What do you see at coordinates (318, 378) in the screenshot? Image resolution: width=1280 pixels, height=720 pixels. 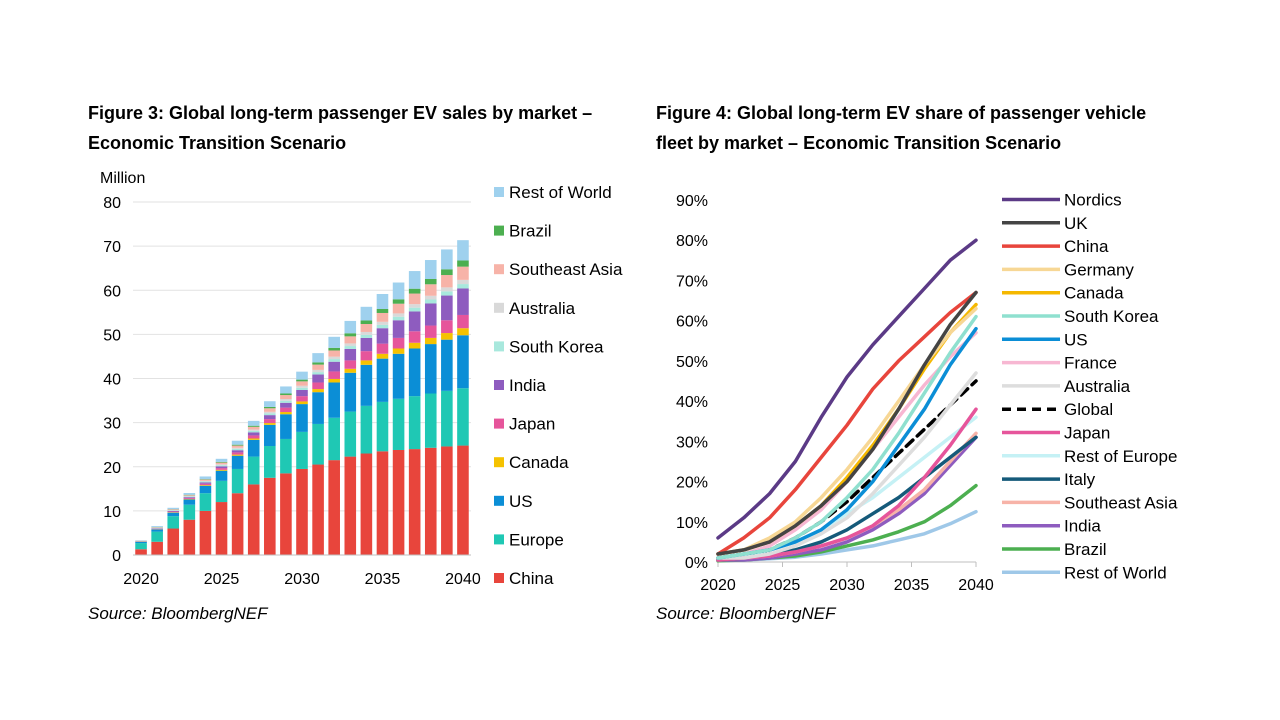 I see `bar-india-2031` at bounding box center [318, 378].